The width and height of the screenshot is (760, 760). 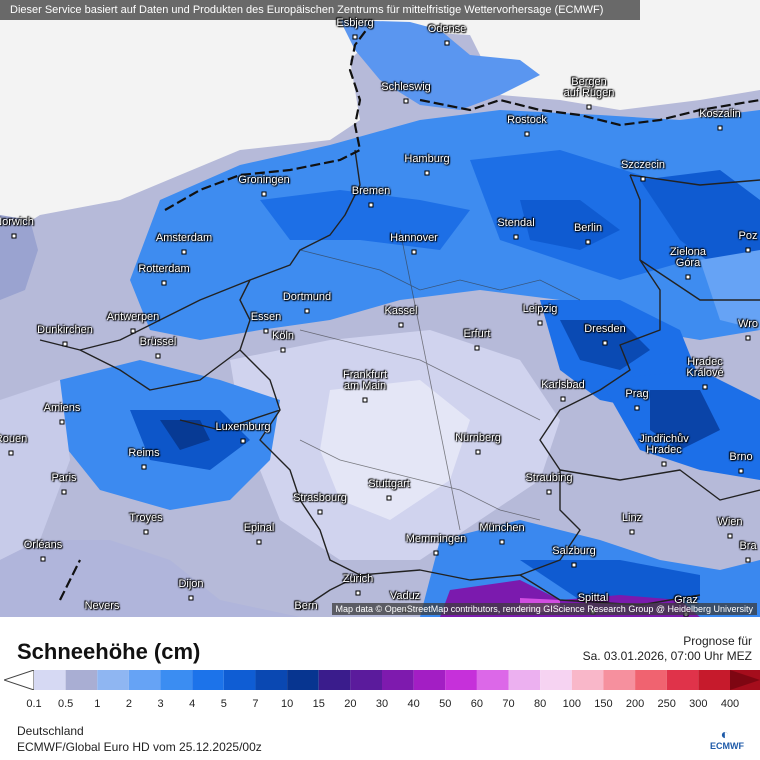 I want to click on city-label: Straubing, so click(x=549, y=478).